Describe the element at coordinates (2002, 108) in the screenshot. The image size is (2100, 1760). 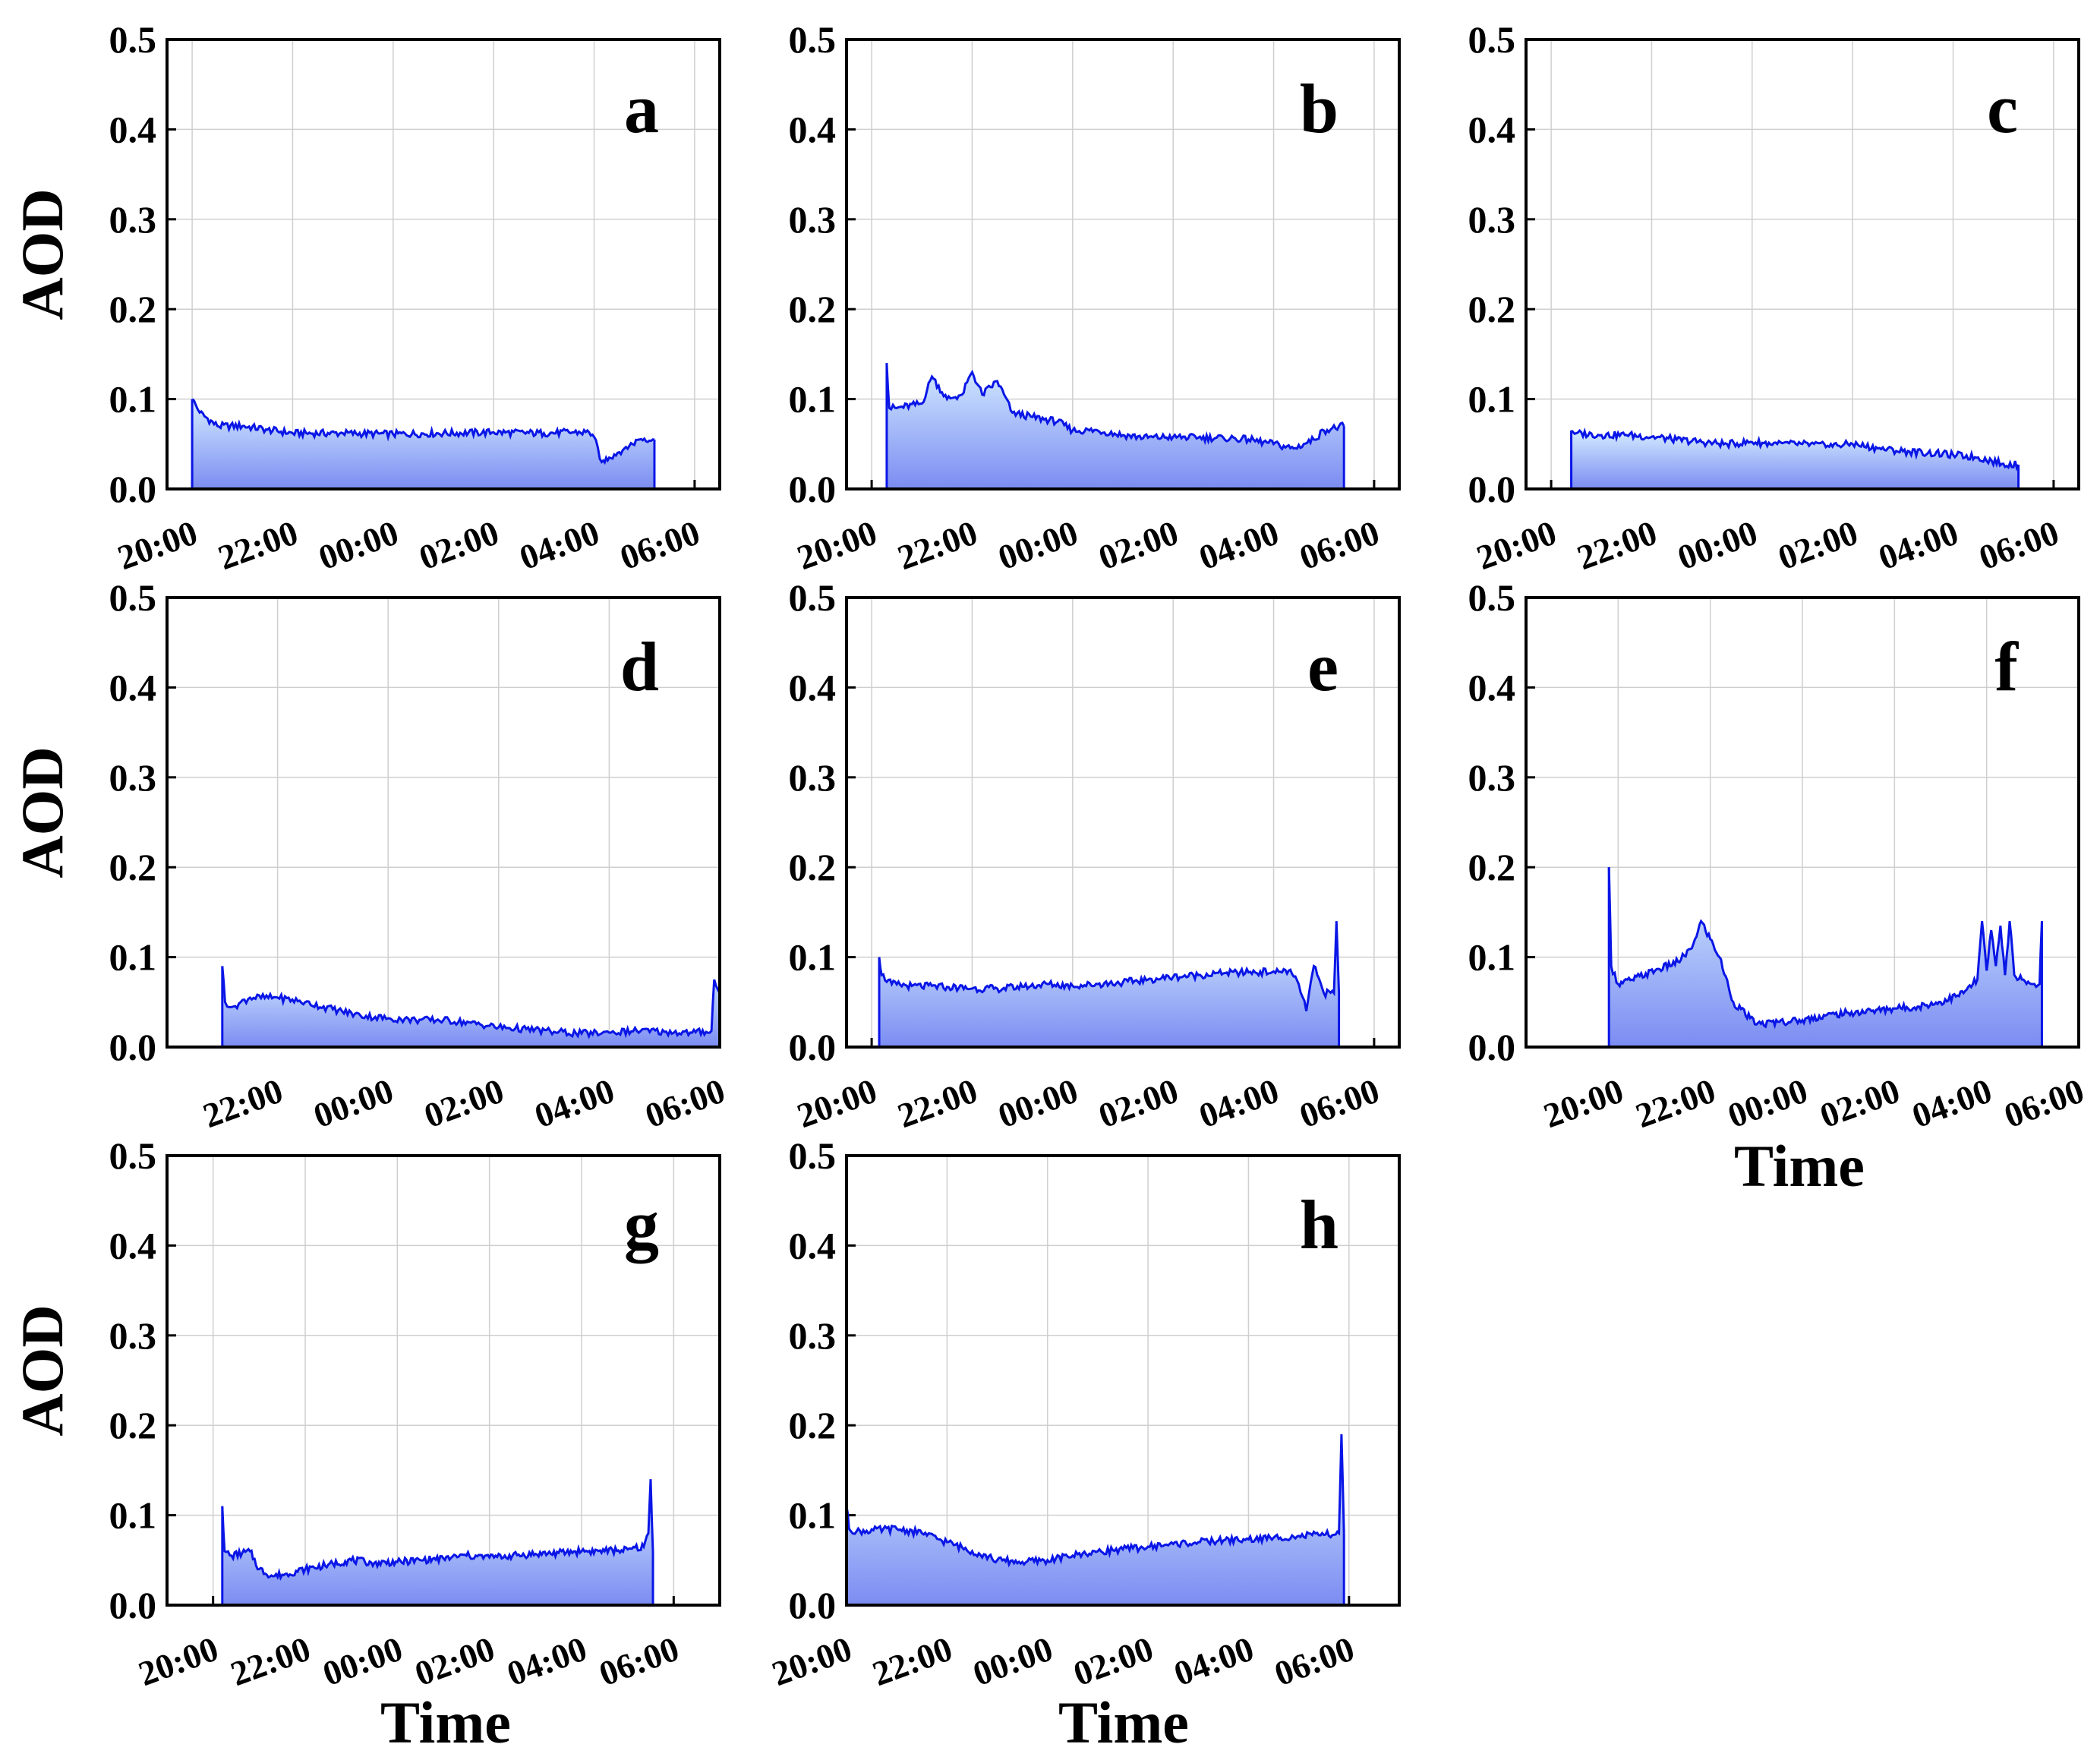
I see `panel-label-c: c` at that location.